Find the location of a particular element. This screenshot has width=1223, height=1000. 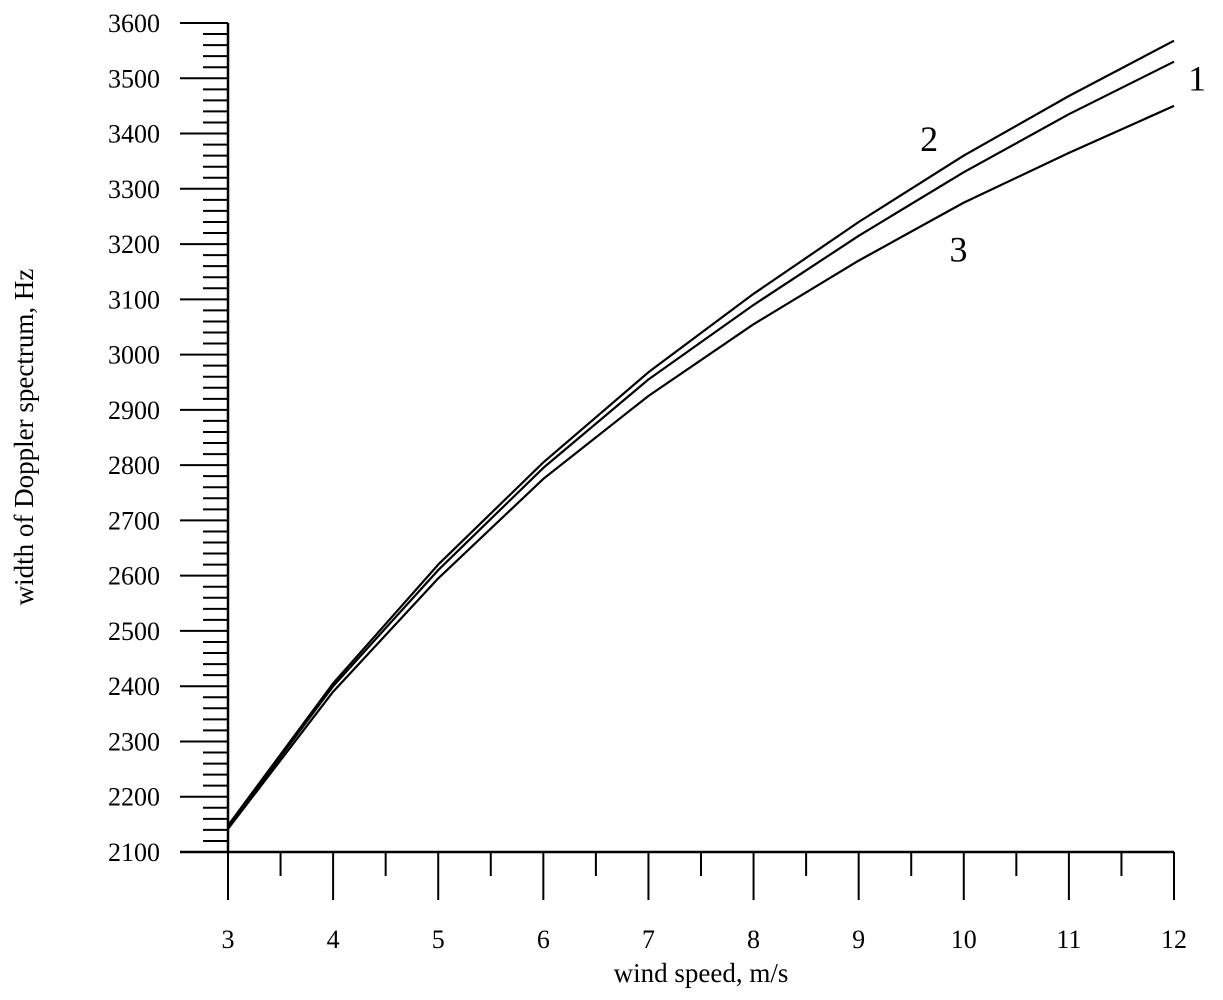

y-tick-label: 2700 is located at coordinates (134, 520).